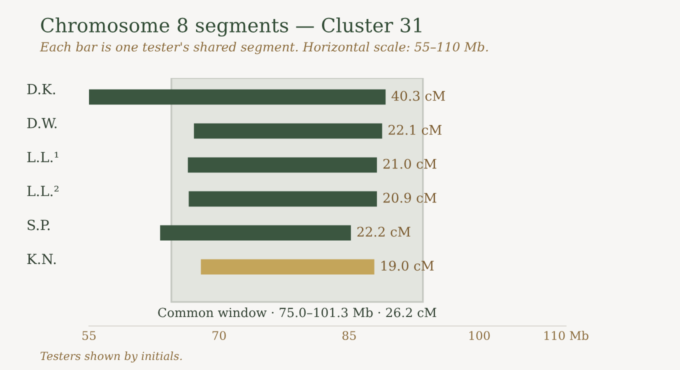 The image size is (680, 370). I want to click on annotation: 19.0 cM, so click(408, 265).